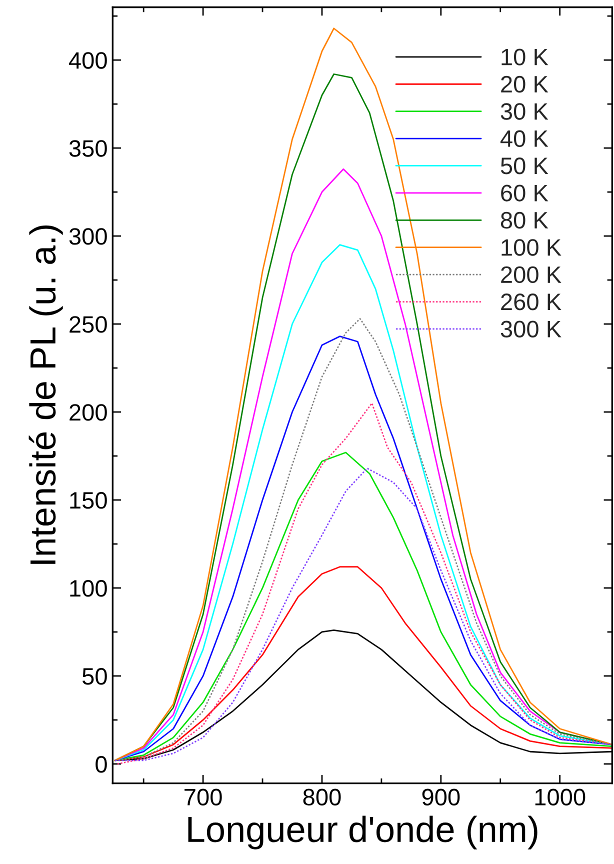 Image resolution: width=614 pixels, height=864 pixels. I want to click on legend-label: 100 K, so click(532, 247).